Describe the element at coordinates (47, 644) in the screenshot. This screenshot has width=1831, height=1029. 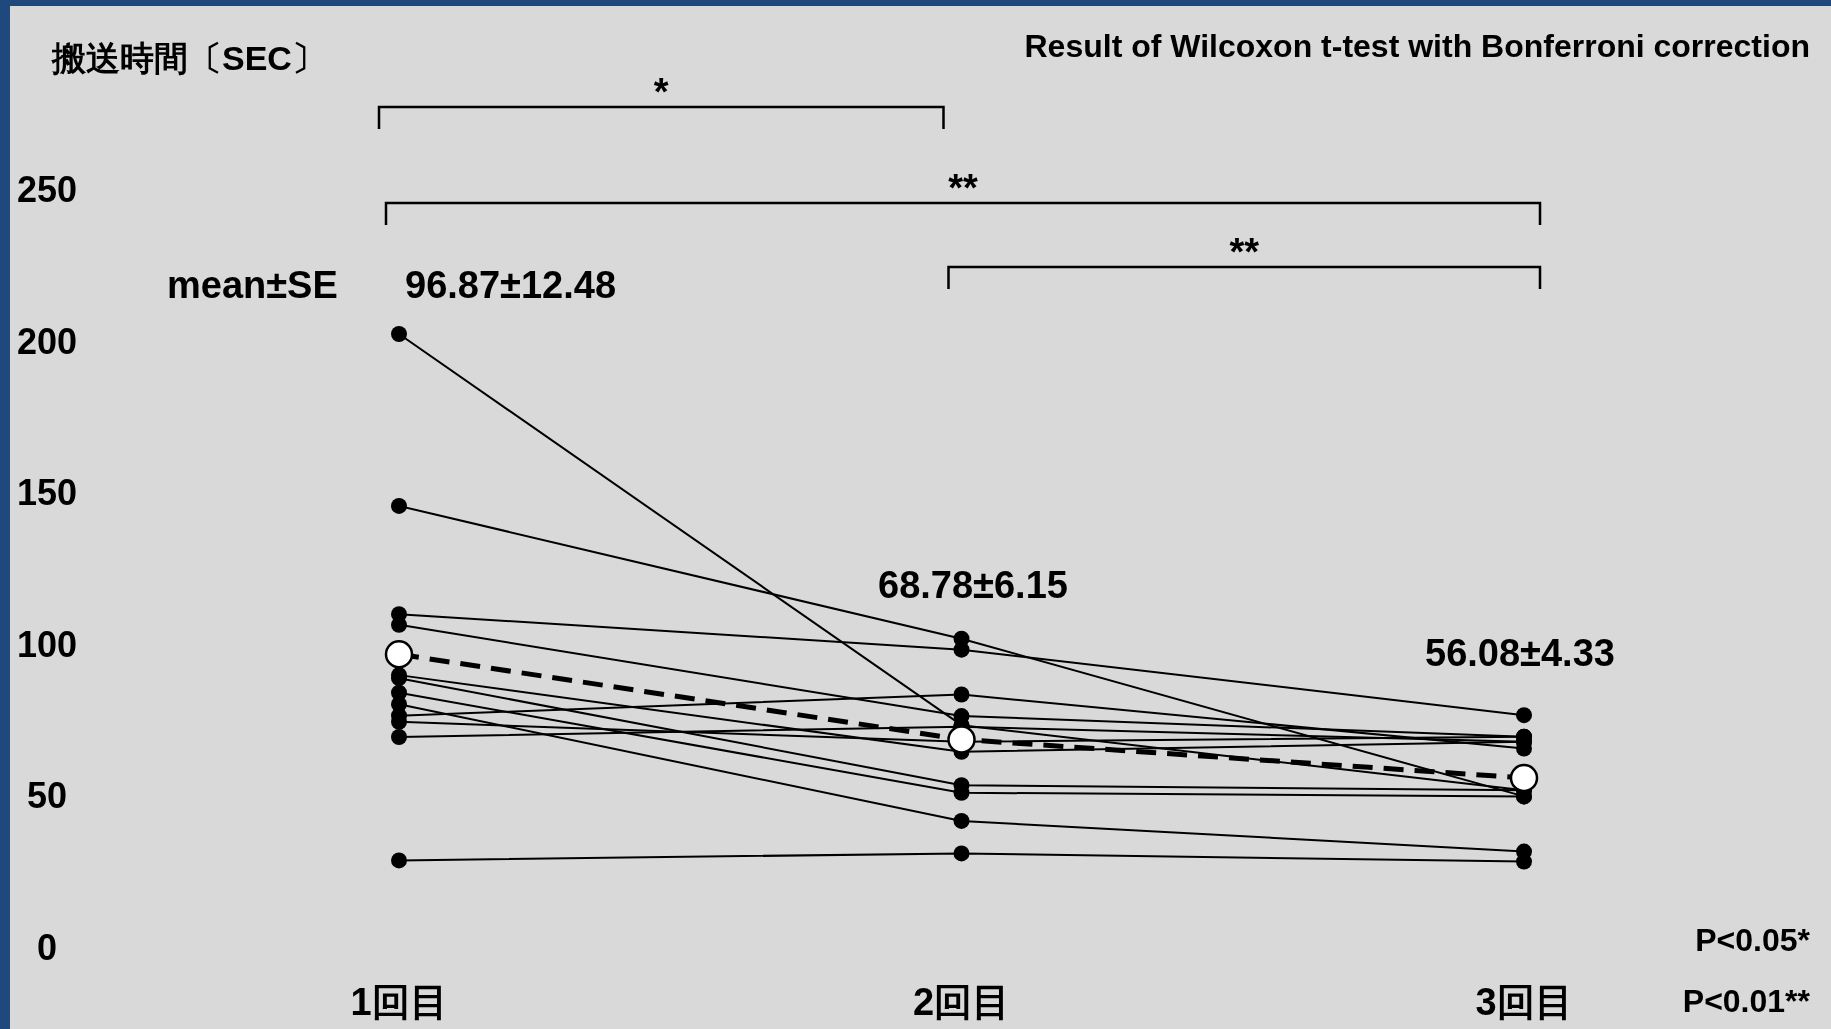
I see `ytick: 100` at that location.